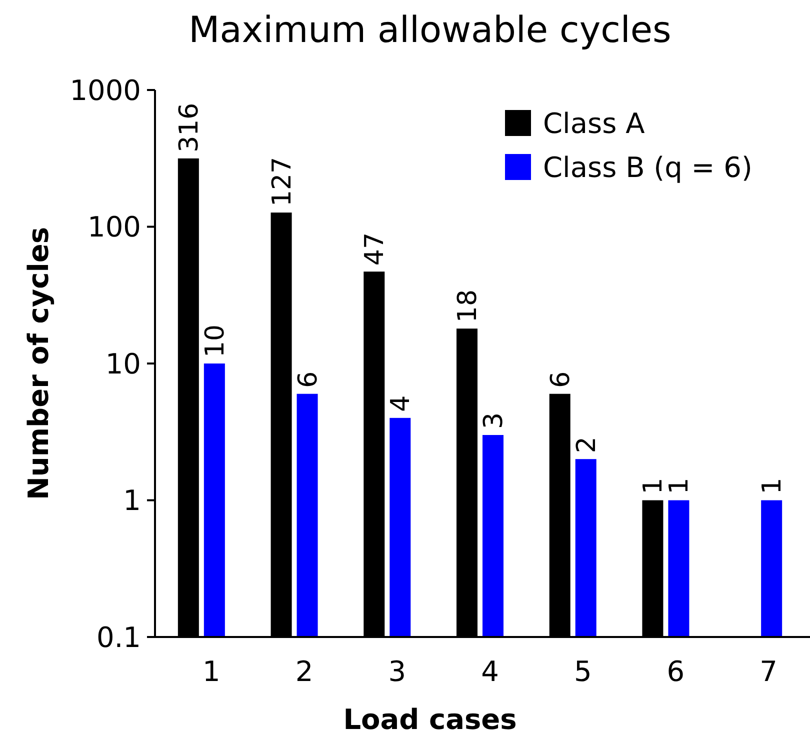 The height and width of the screenshot is (747, 810). I want to click on x-tick-label: 7, so click(769, 671).